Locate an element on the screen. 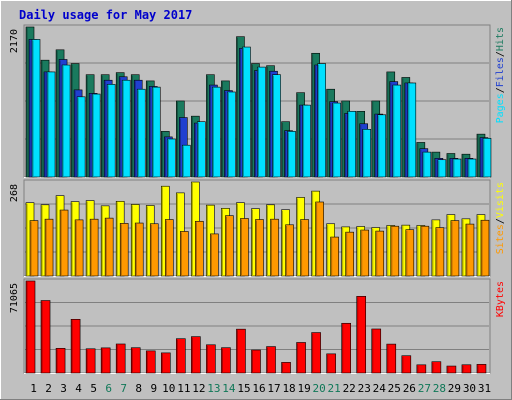  x-tick-label-day-24: 24 is located at coordinates (380, 388).